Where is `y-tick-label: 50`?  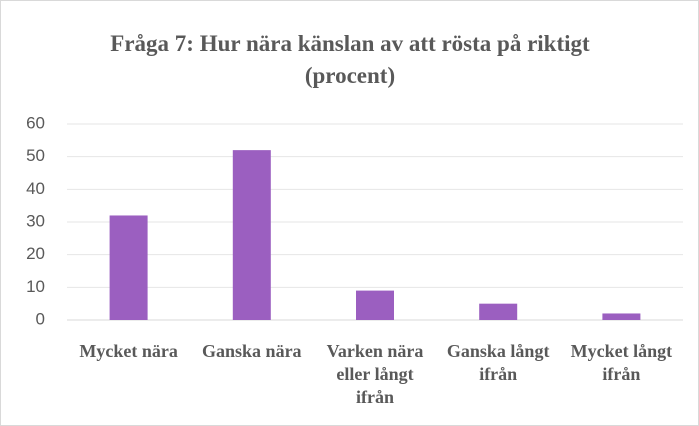 y-tick-label: 50 is located at coordinates (35, 155).